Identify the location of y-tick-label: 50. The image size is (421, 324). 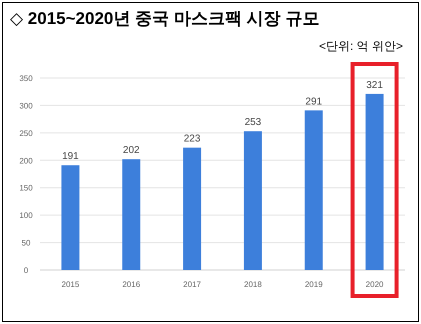
(26, 243).